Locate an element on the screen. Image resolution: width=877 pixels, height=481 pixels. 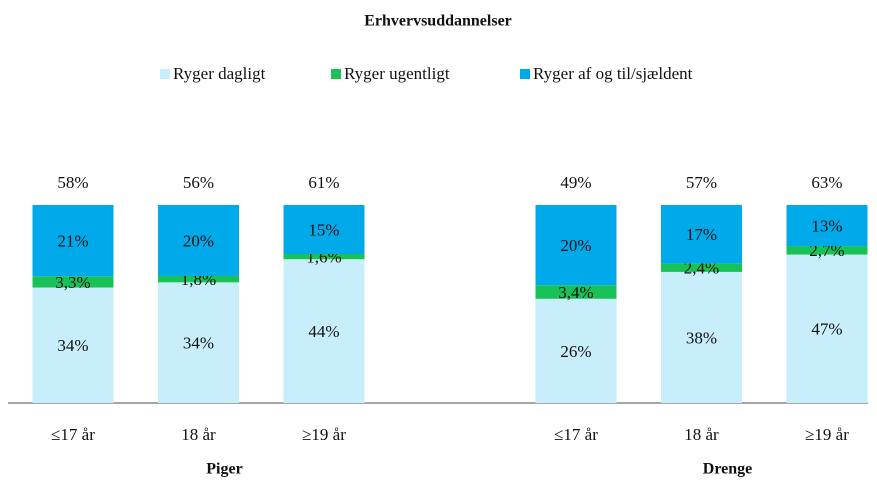
group-label: Drenge is located at coordinates (727, 469).